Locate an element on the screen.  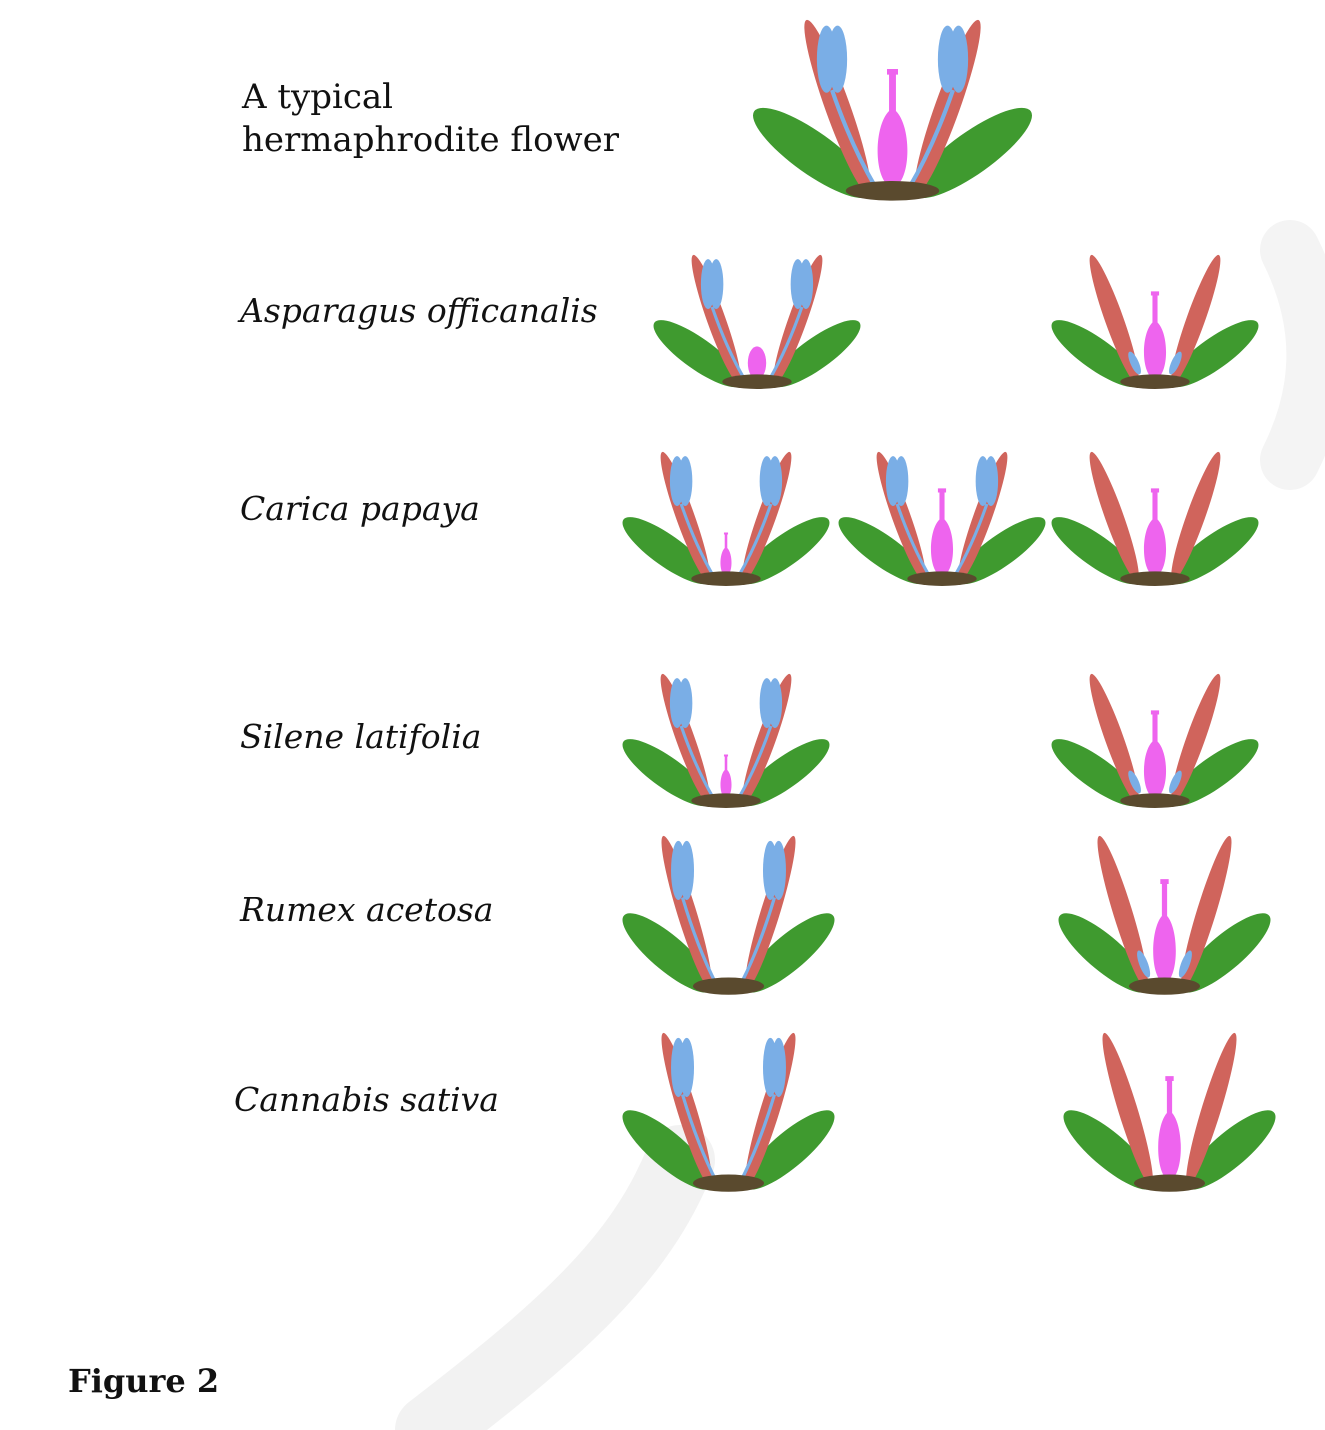
figure-label: Figure 2 is located at coordinates (144, 1381).